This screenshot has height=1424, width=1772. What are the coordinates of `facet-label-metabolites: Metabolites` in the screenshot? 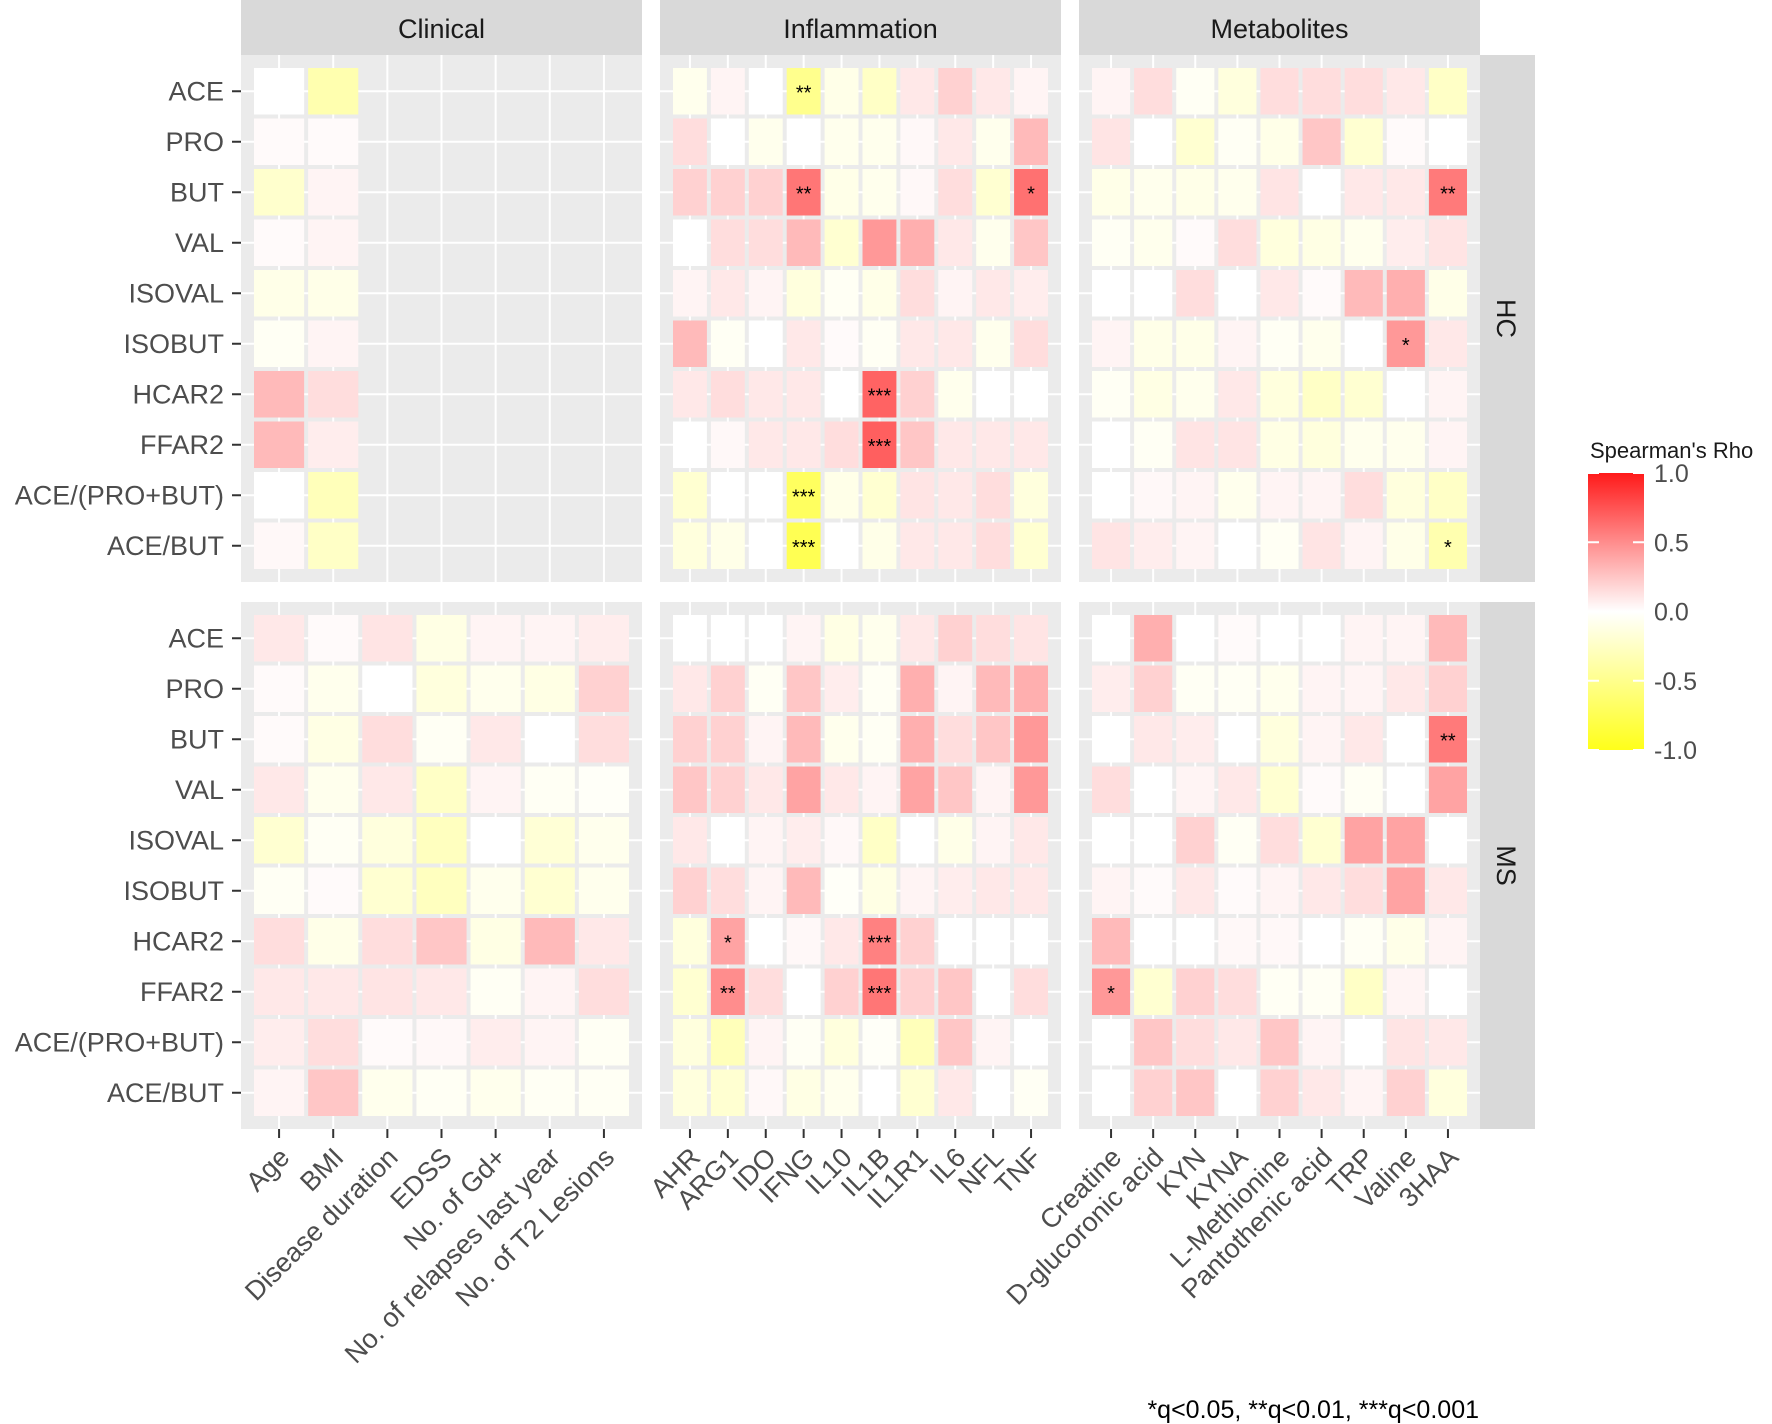 It's located at (1279, 29).